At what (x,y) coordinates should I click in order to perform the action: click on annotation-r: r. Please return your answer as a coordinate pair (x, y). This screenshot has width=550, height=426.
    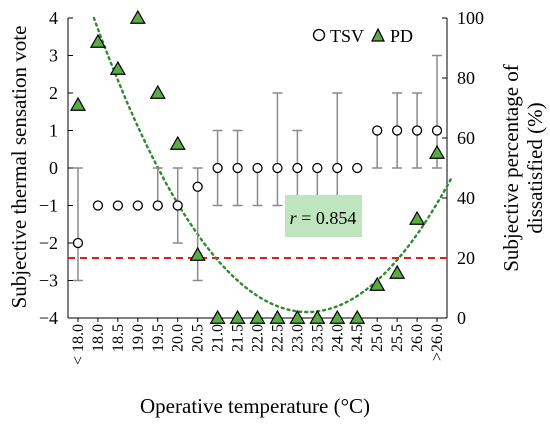
    Looking at the image, I should click on (294, 218).